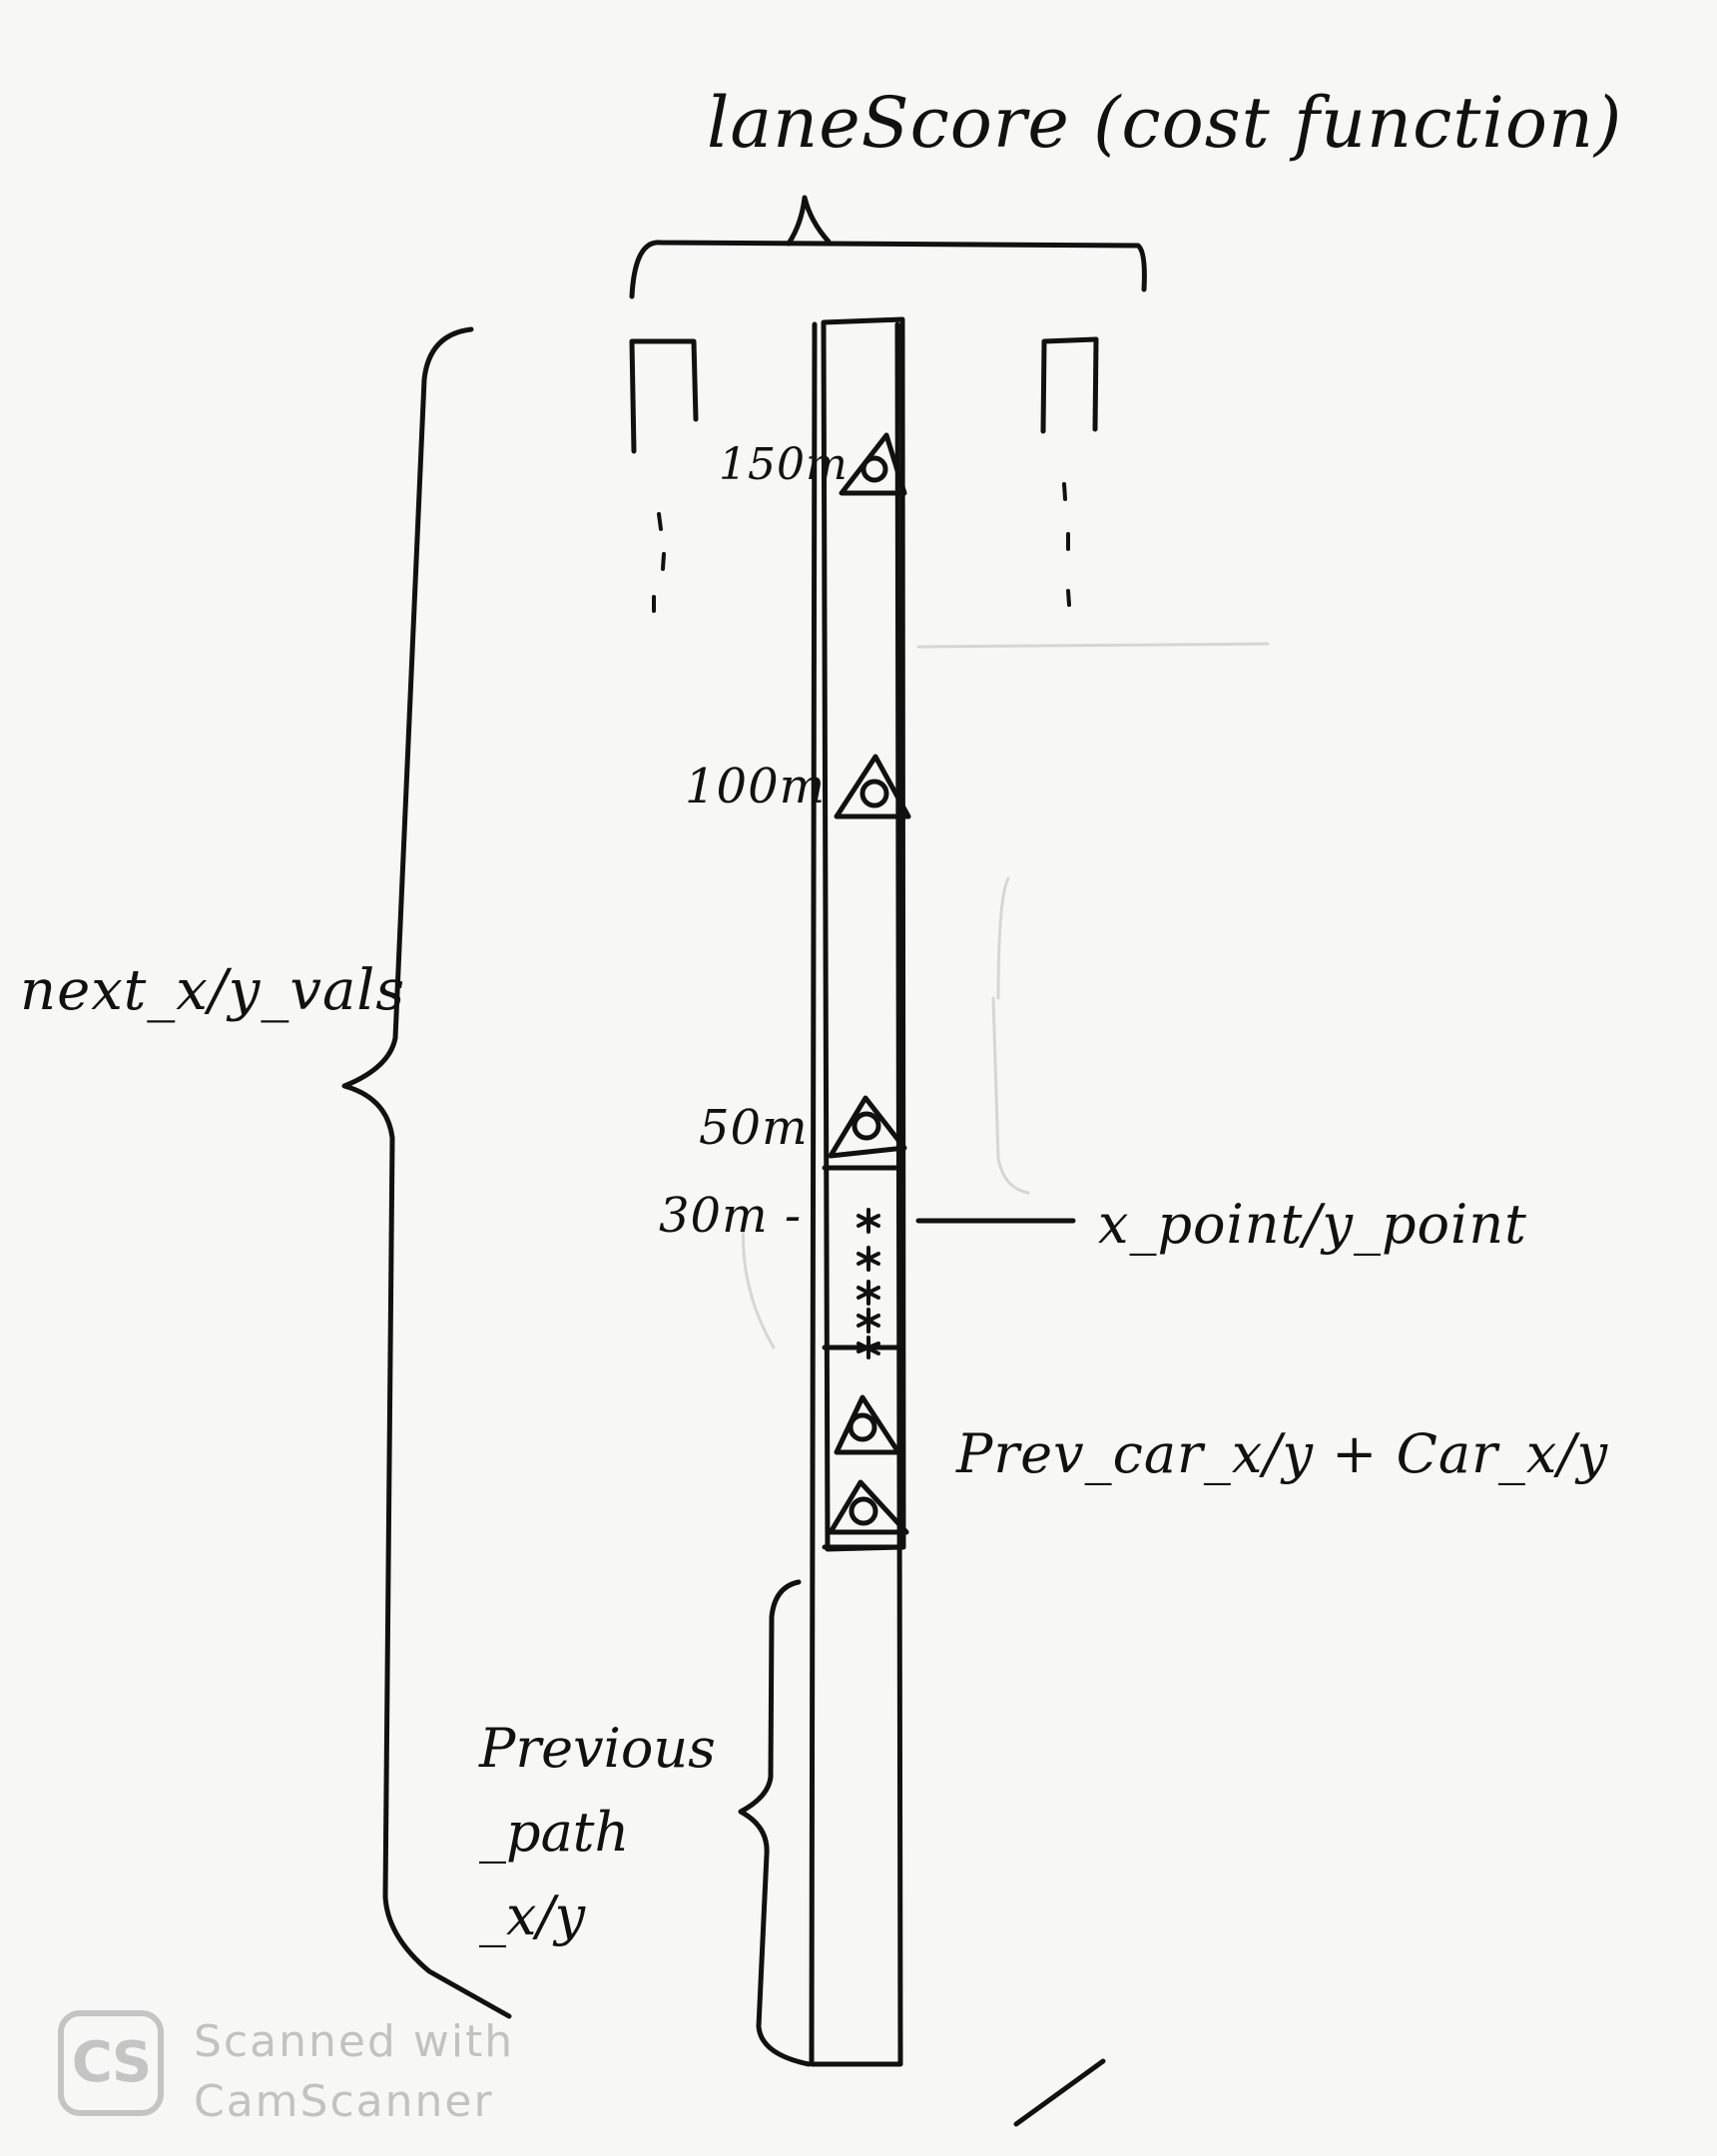 The width and height of the screenshot is (1717, 2156). What do you see at coordinates (1165, 123) in the screenshot?
I see `diagram-title: laneScore (cost function)` at bounding box center [1165, 123].